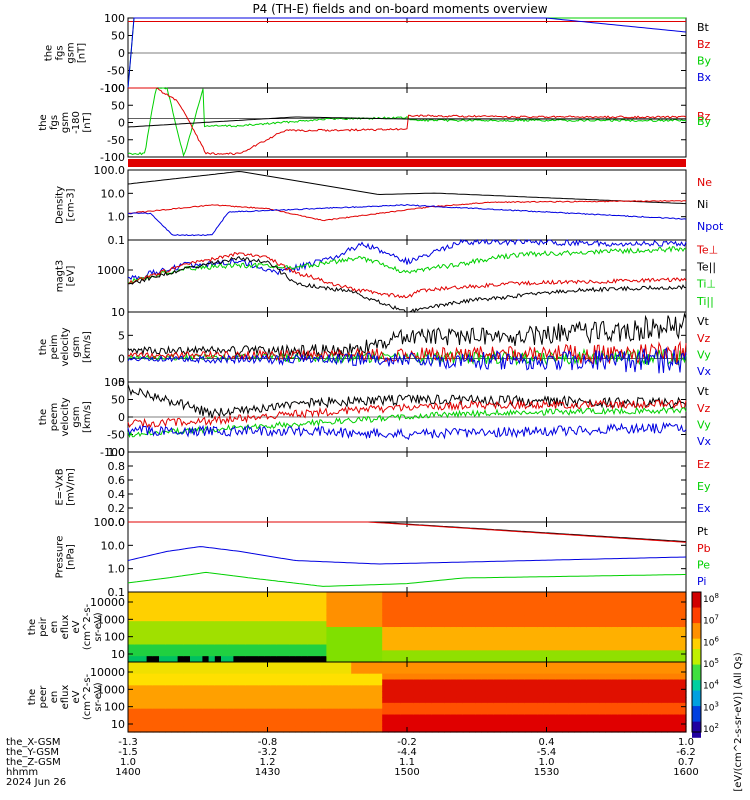 The width and height of the screenshot is (750, 800). I want to click on ephemeris-label: the_X-GSM, so click(33, 742).